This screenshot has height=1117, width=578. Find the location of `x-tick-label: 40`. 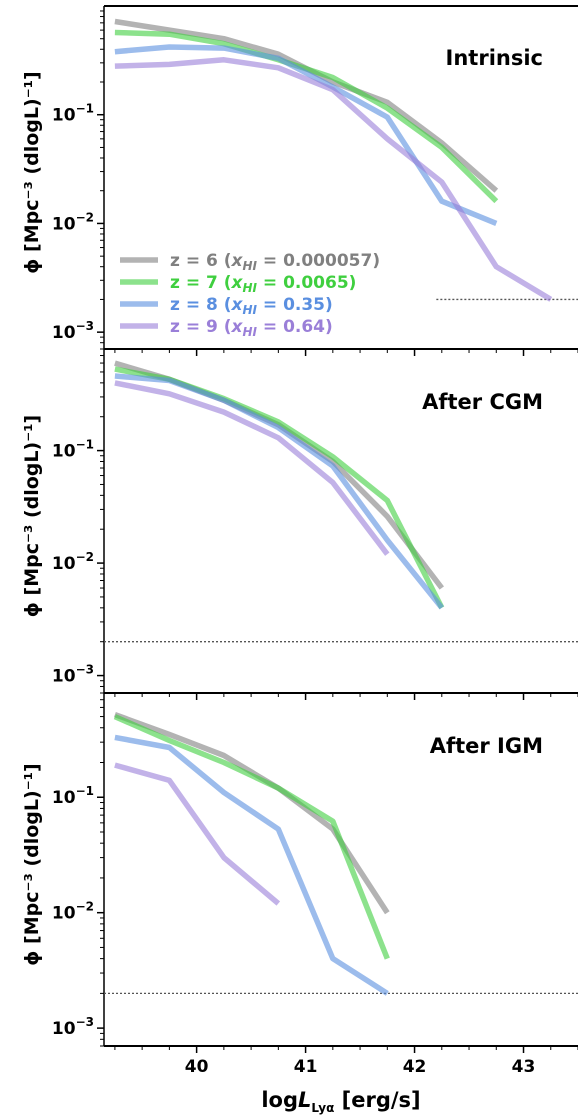

x-tick-label: 40 is located at coordinates (197, 1067).